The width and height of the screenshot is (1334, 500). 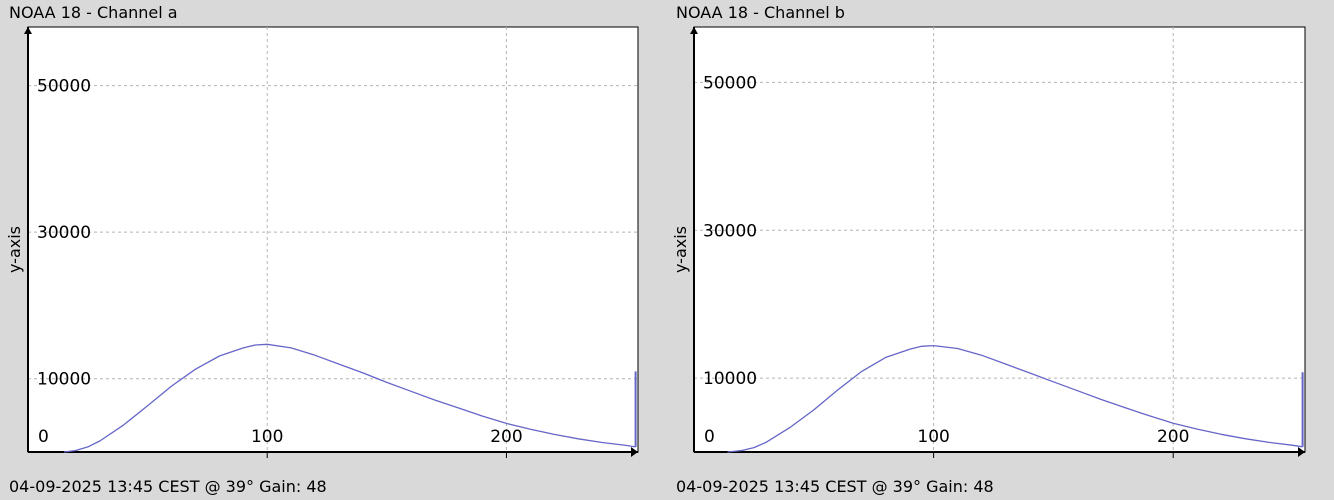 What do you see at coordinates (760, 12) in the screenshot?
I see `chart-title: NOAA 18 - Channel b` at bounding box center [760, 12].